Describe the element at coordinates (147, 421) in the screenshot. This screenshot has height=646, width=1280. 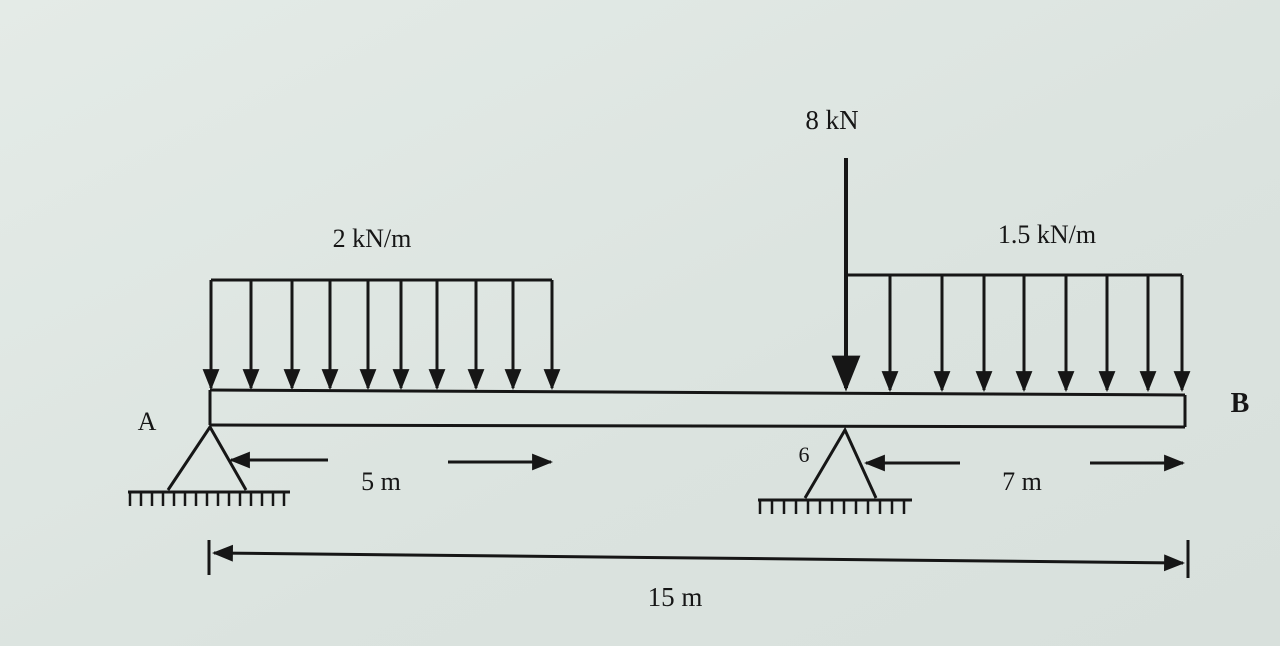
I see `support-left-label: A` at that location.